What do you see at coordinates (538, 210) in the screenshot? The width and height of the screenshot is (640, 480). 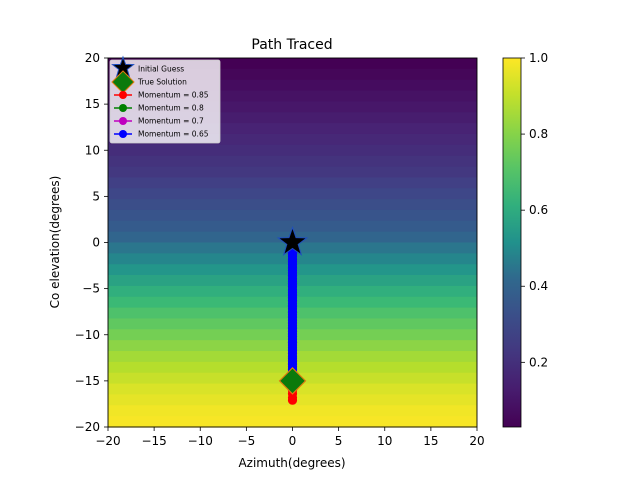 I see `colorbar-tick-label: 0.6` at bounding box center [538, 210].